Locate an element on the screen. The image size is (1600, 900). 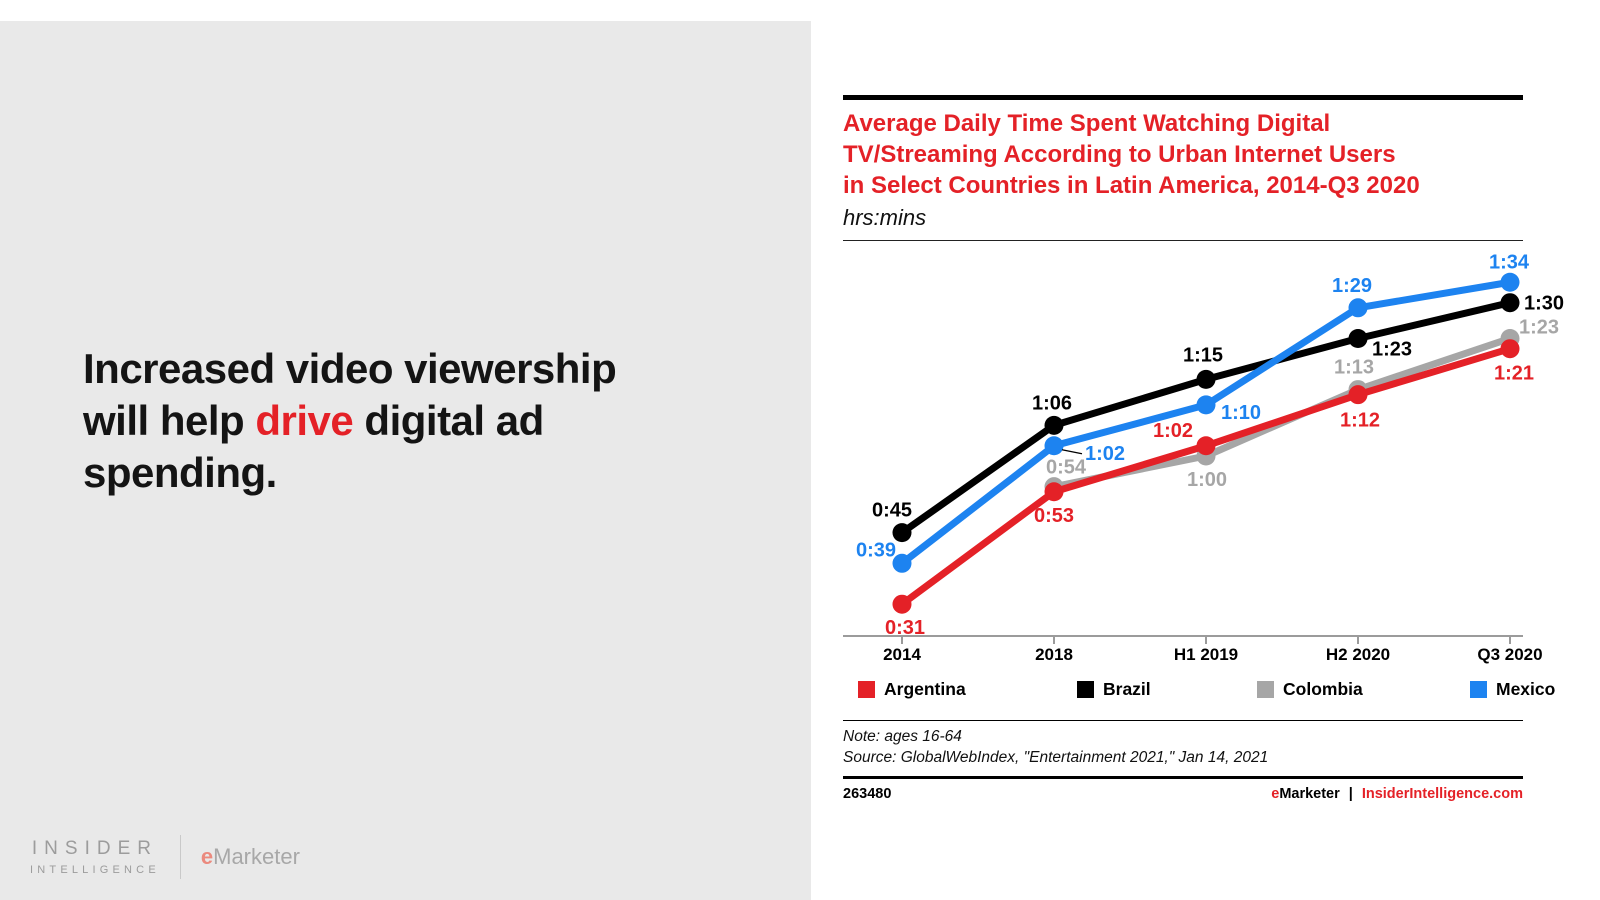
data-label-colombia: 1:00 is located at coordinates (1207, 480).